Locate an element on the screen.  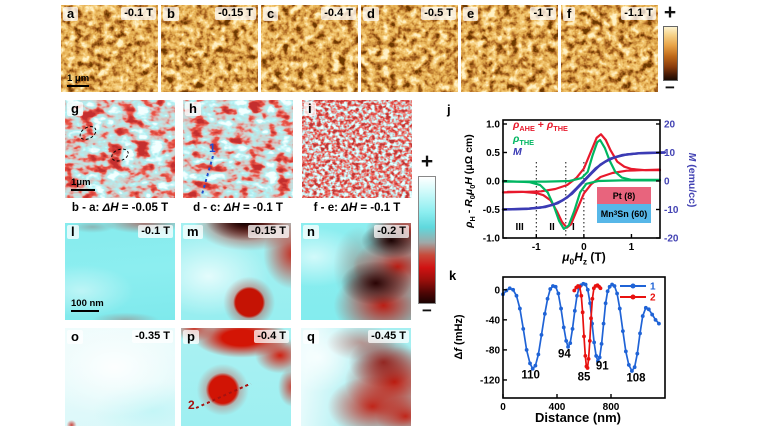
svg-text: 85 is located at coordinates (584, 378).